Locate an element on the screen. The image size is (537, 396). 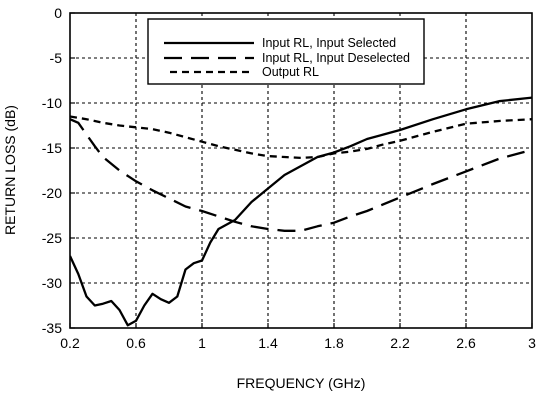
legend-box is located at coordinates (286, 51).